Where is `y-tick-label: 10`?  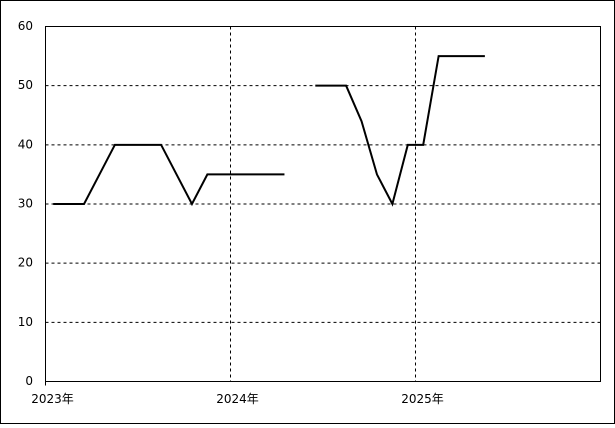 y-tick-label: 10 is located at coordinates (25, 322).